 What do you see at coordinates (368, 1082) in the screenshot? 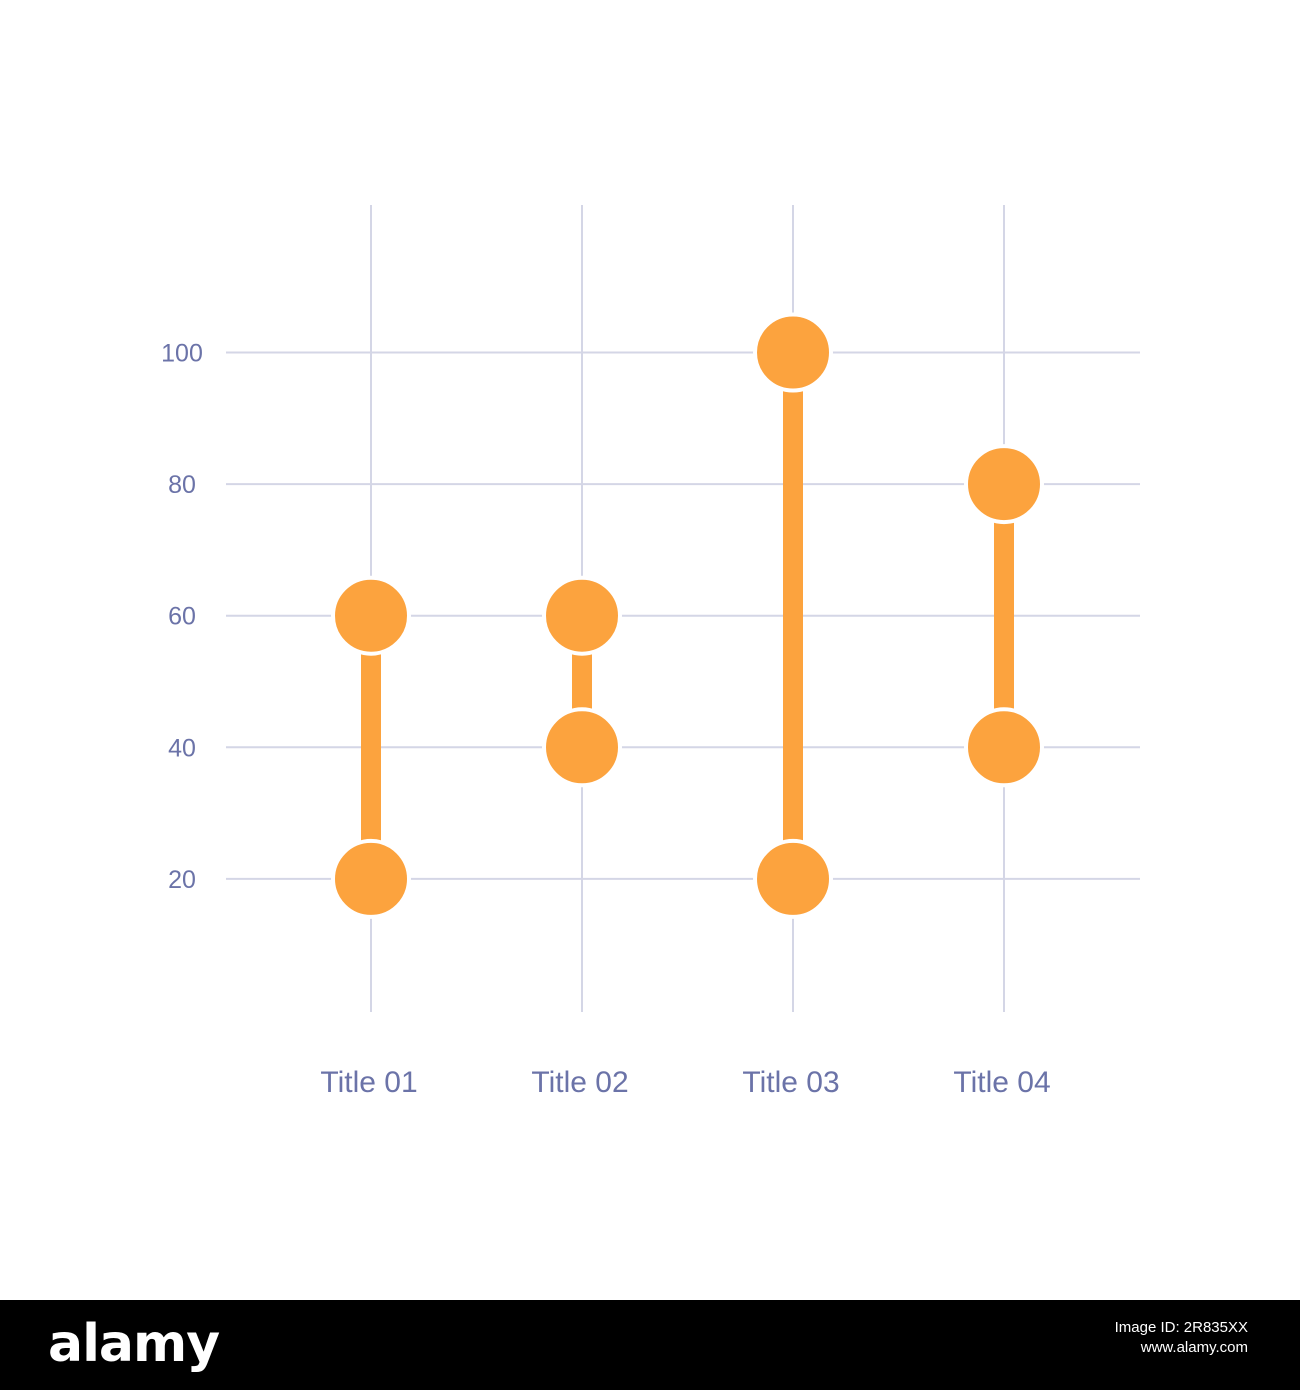
I see `x-tick-label: Title 01` at bounding box center [368, 1082].